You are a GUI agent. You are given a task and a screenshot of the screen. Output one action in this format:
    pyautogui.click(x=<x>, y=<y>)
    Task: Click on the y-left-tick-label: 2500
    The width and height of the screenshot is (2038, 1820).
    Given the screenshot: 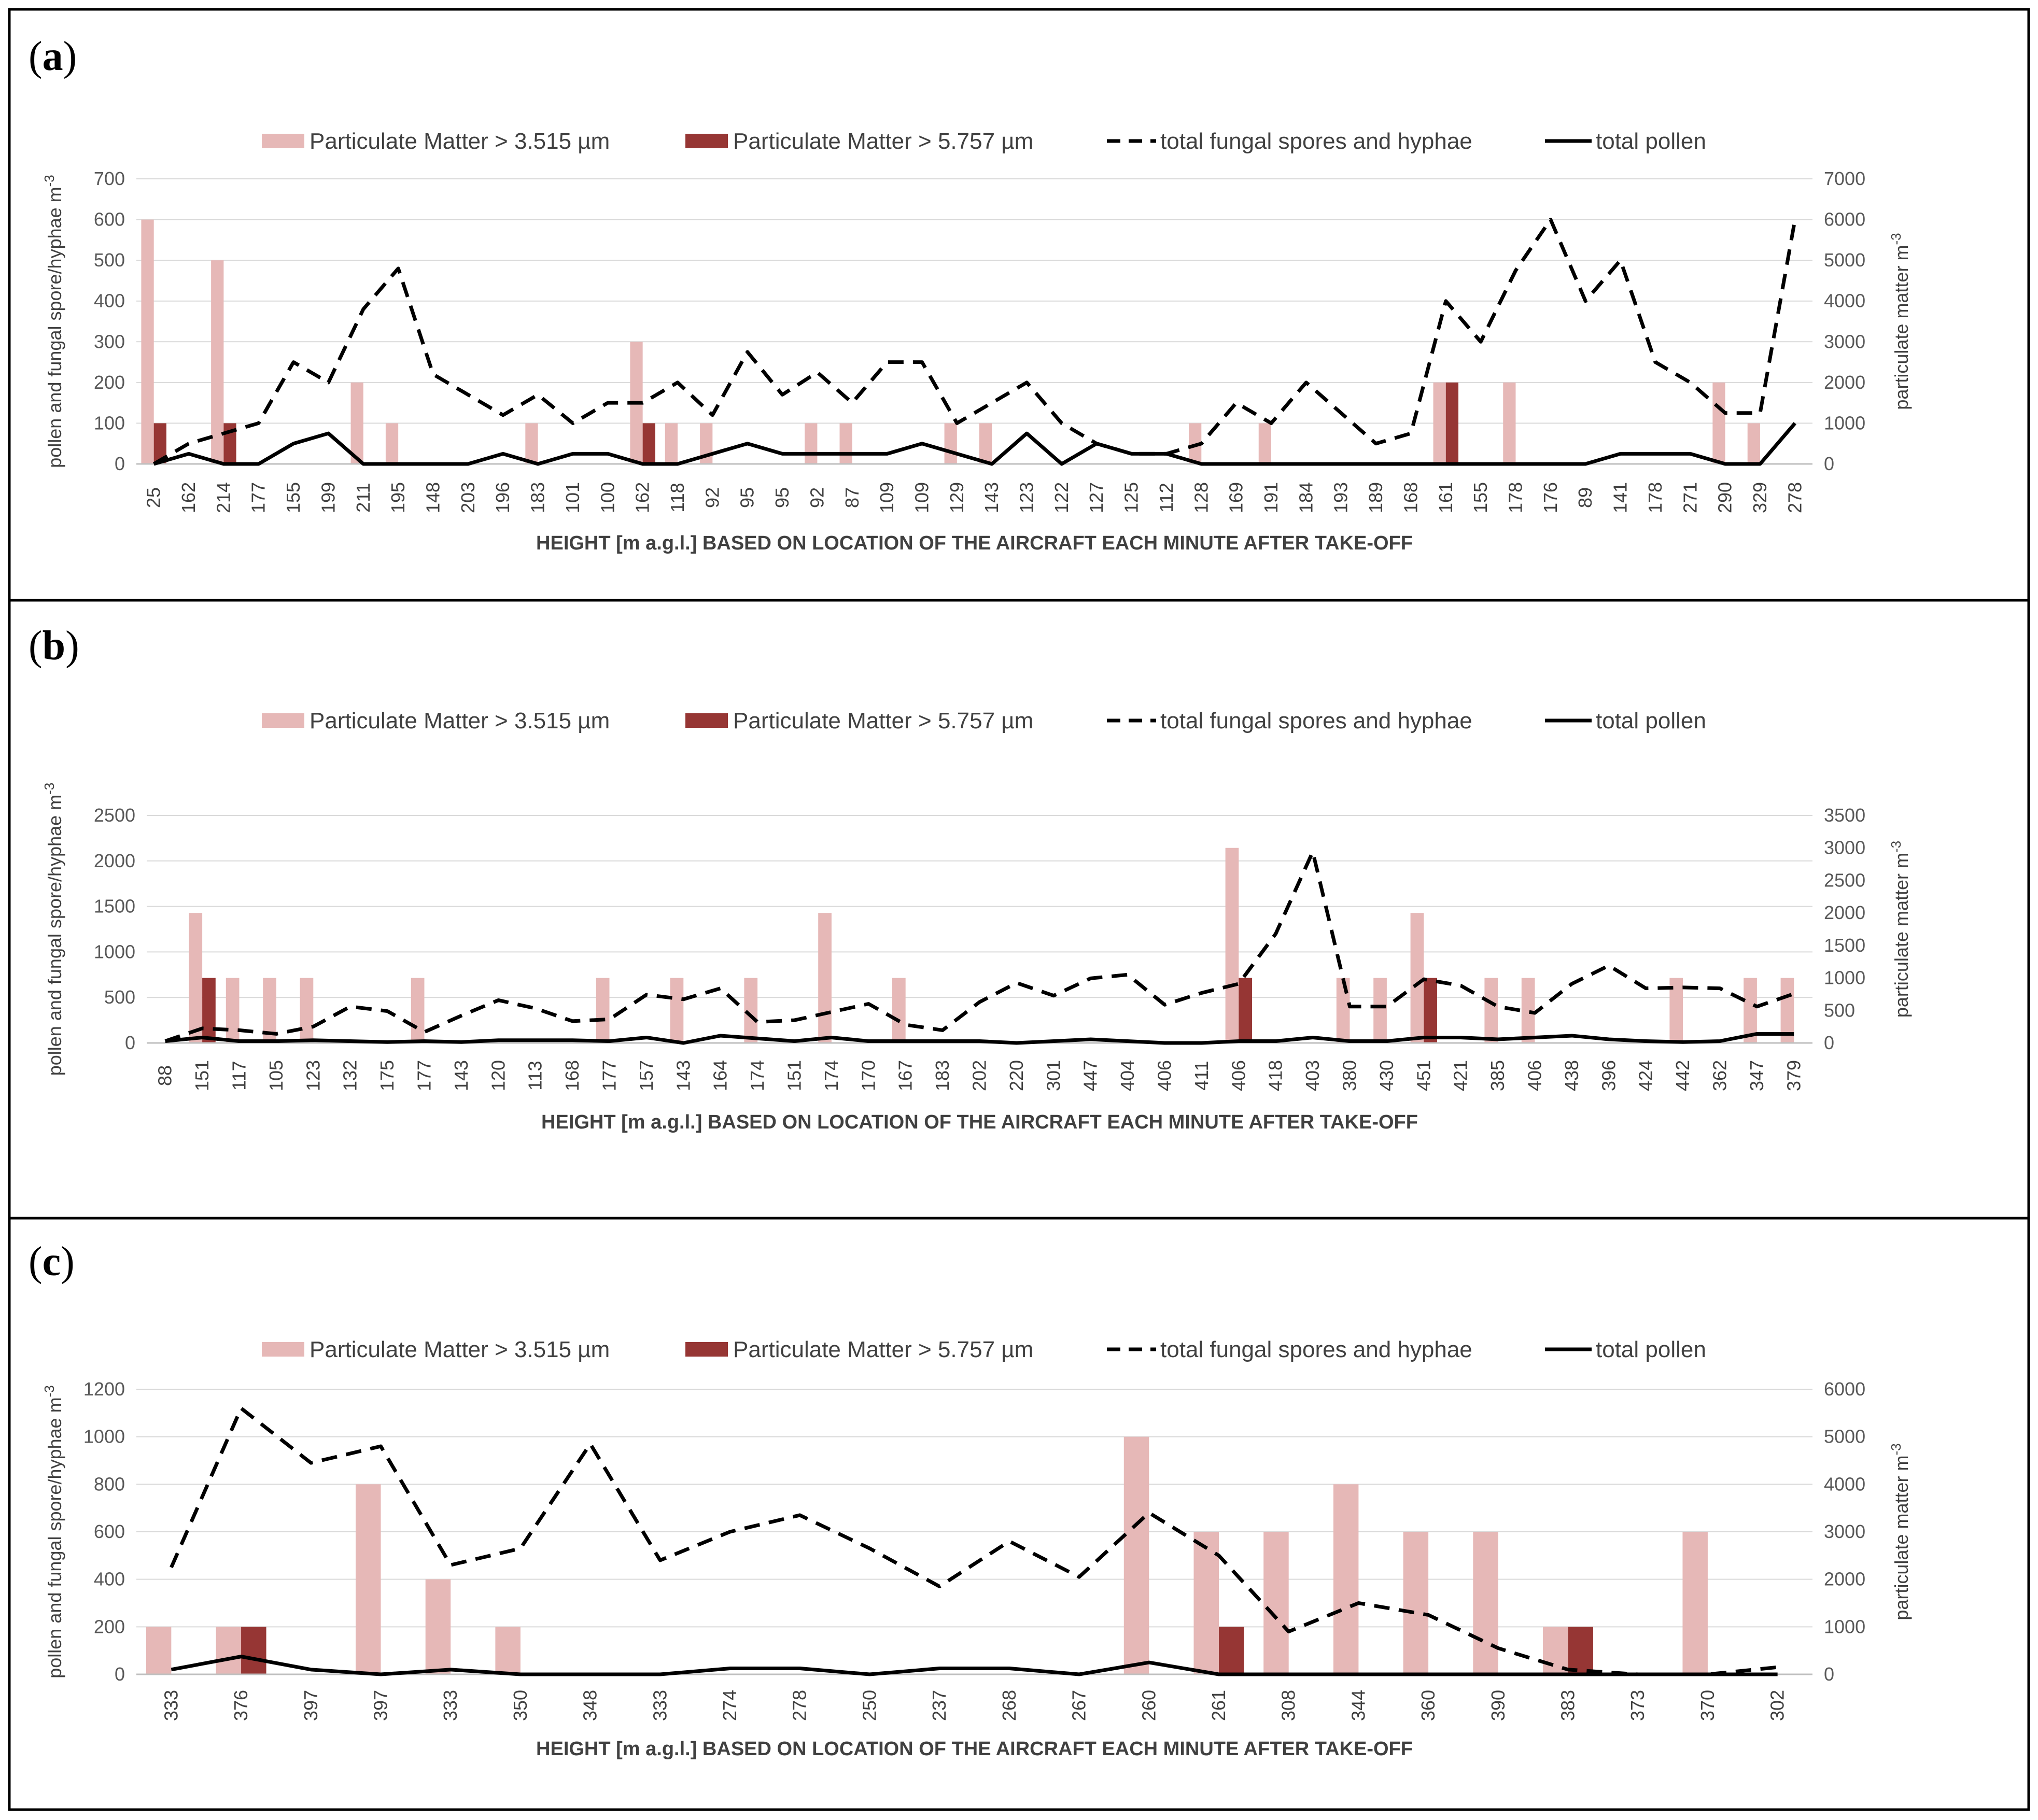 What is the action you would take?
    pyautogui.click(x=114, y=815)
    